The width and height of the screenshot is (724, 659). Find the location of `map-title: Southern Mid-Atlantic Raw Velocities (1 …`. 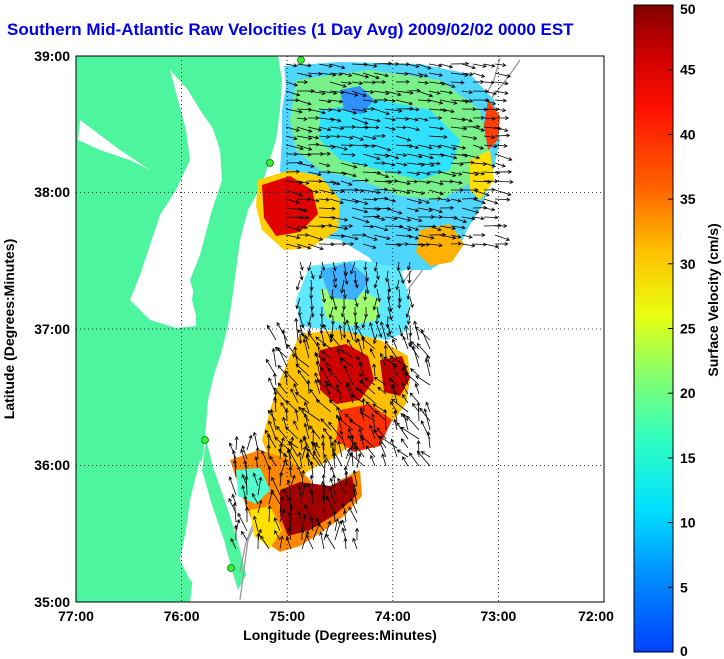

map-title: Southern Mid-Atlantic Raw Velocities (1 … is located at coordinates (290, 29).